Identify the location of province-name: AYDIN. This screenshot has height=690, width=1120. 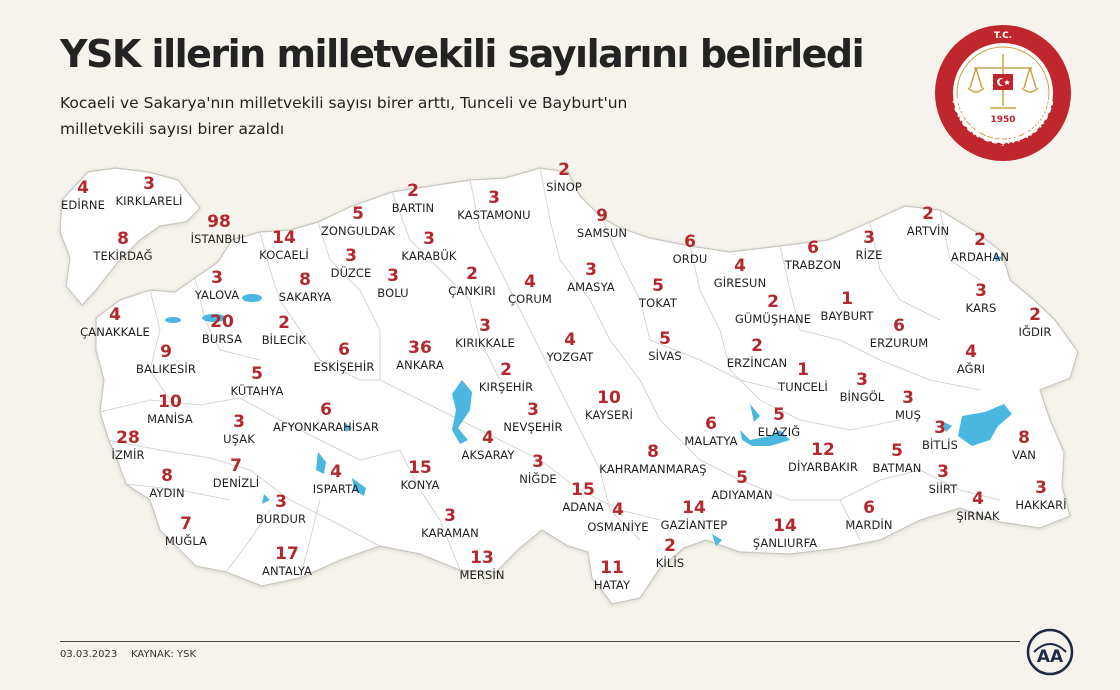
(167, 493).